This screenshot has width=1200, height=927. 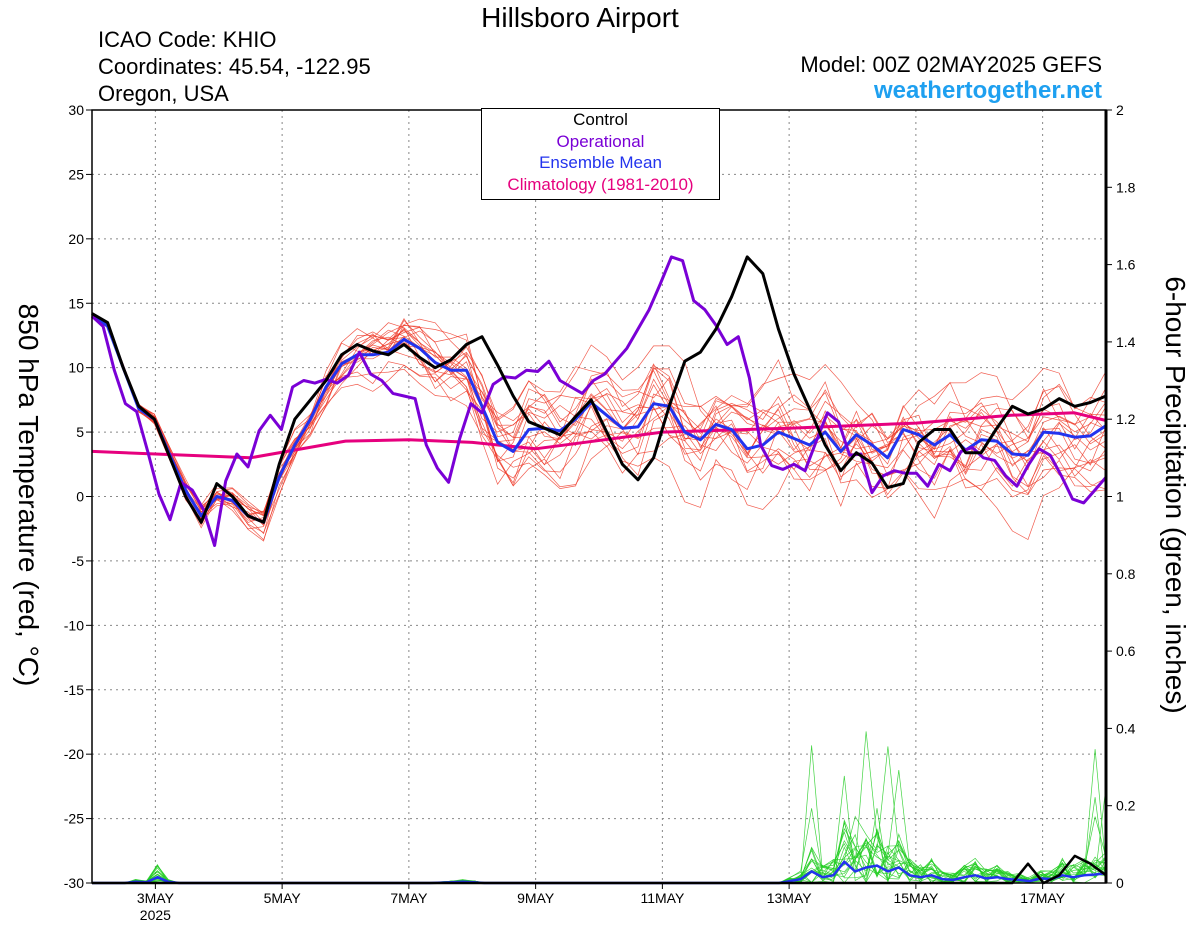 What do you see at coordinates (234, 66) in the screenshot?
I see `coordinates: Coordinates: 45.54, -122.95` at bounding box center [234, 66].